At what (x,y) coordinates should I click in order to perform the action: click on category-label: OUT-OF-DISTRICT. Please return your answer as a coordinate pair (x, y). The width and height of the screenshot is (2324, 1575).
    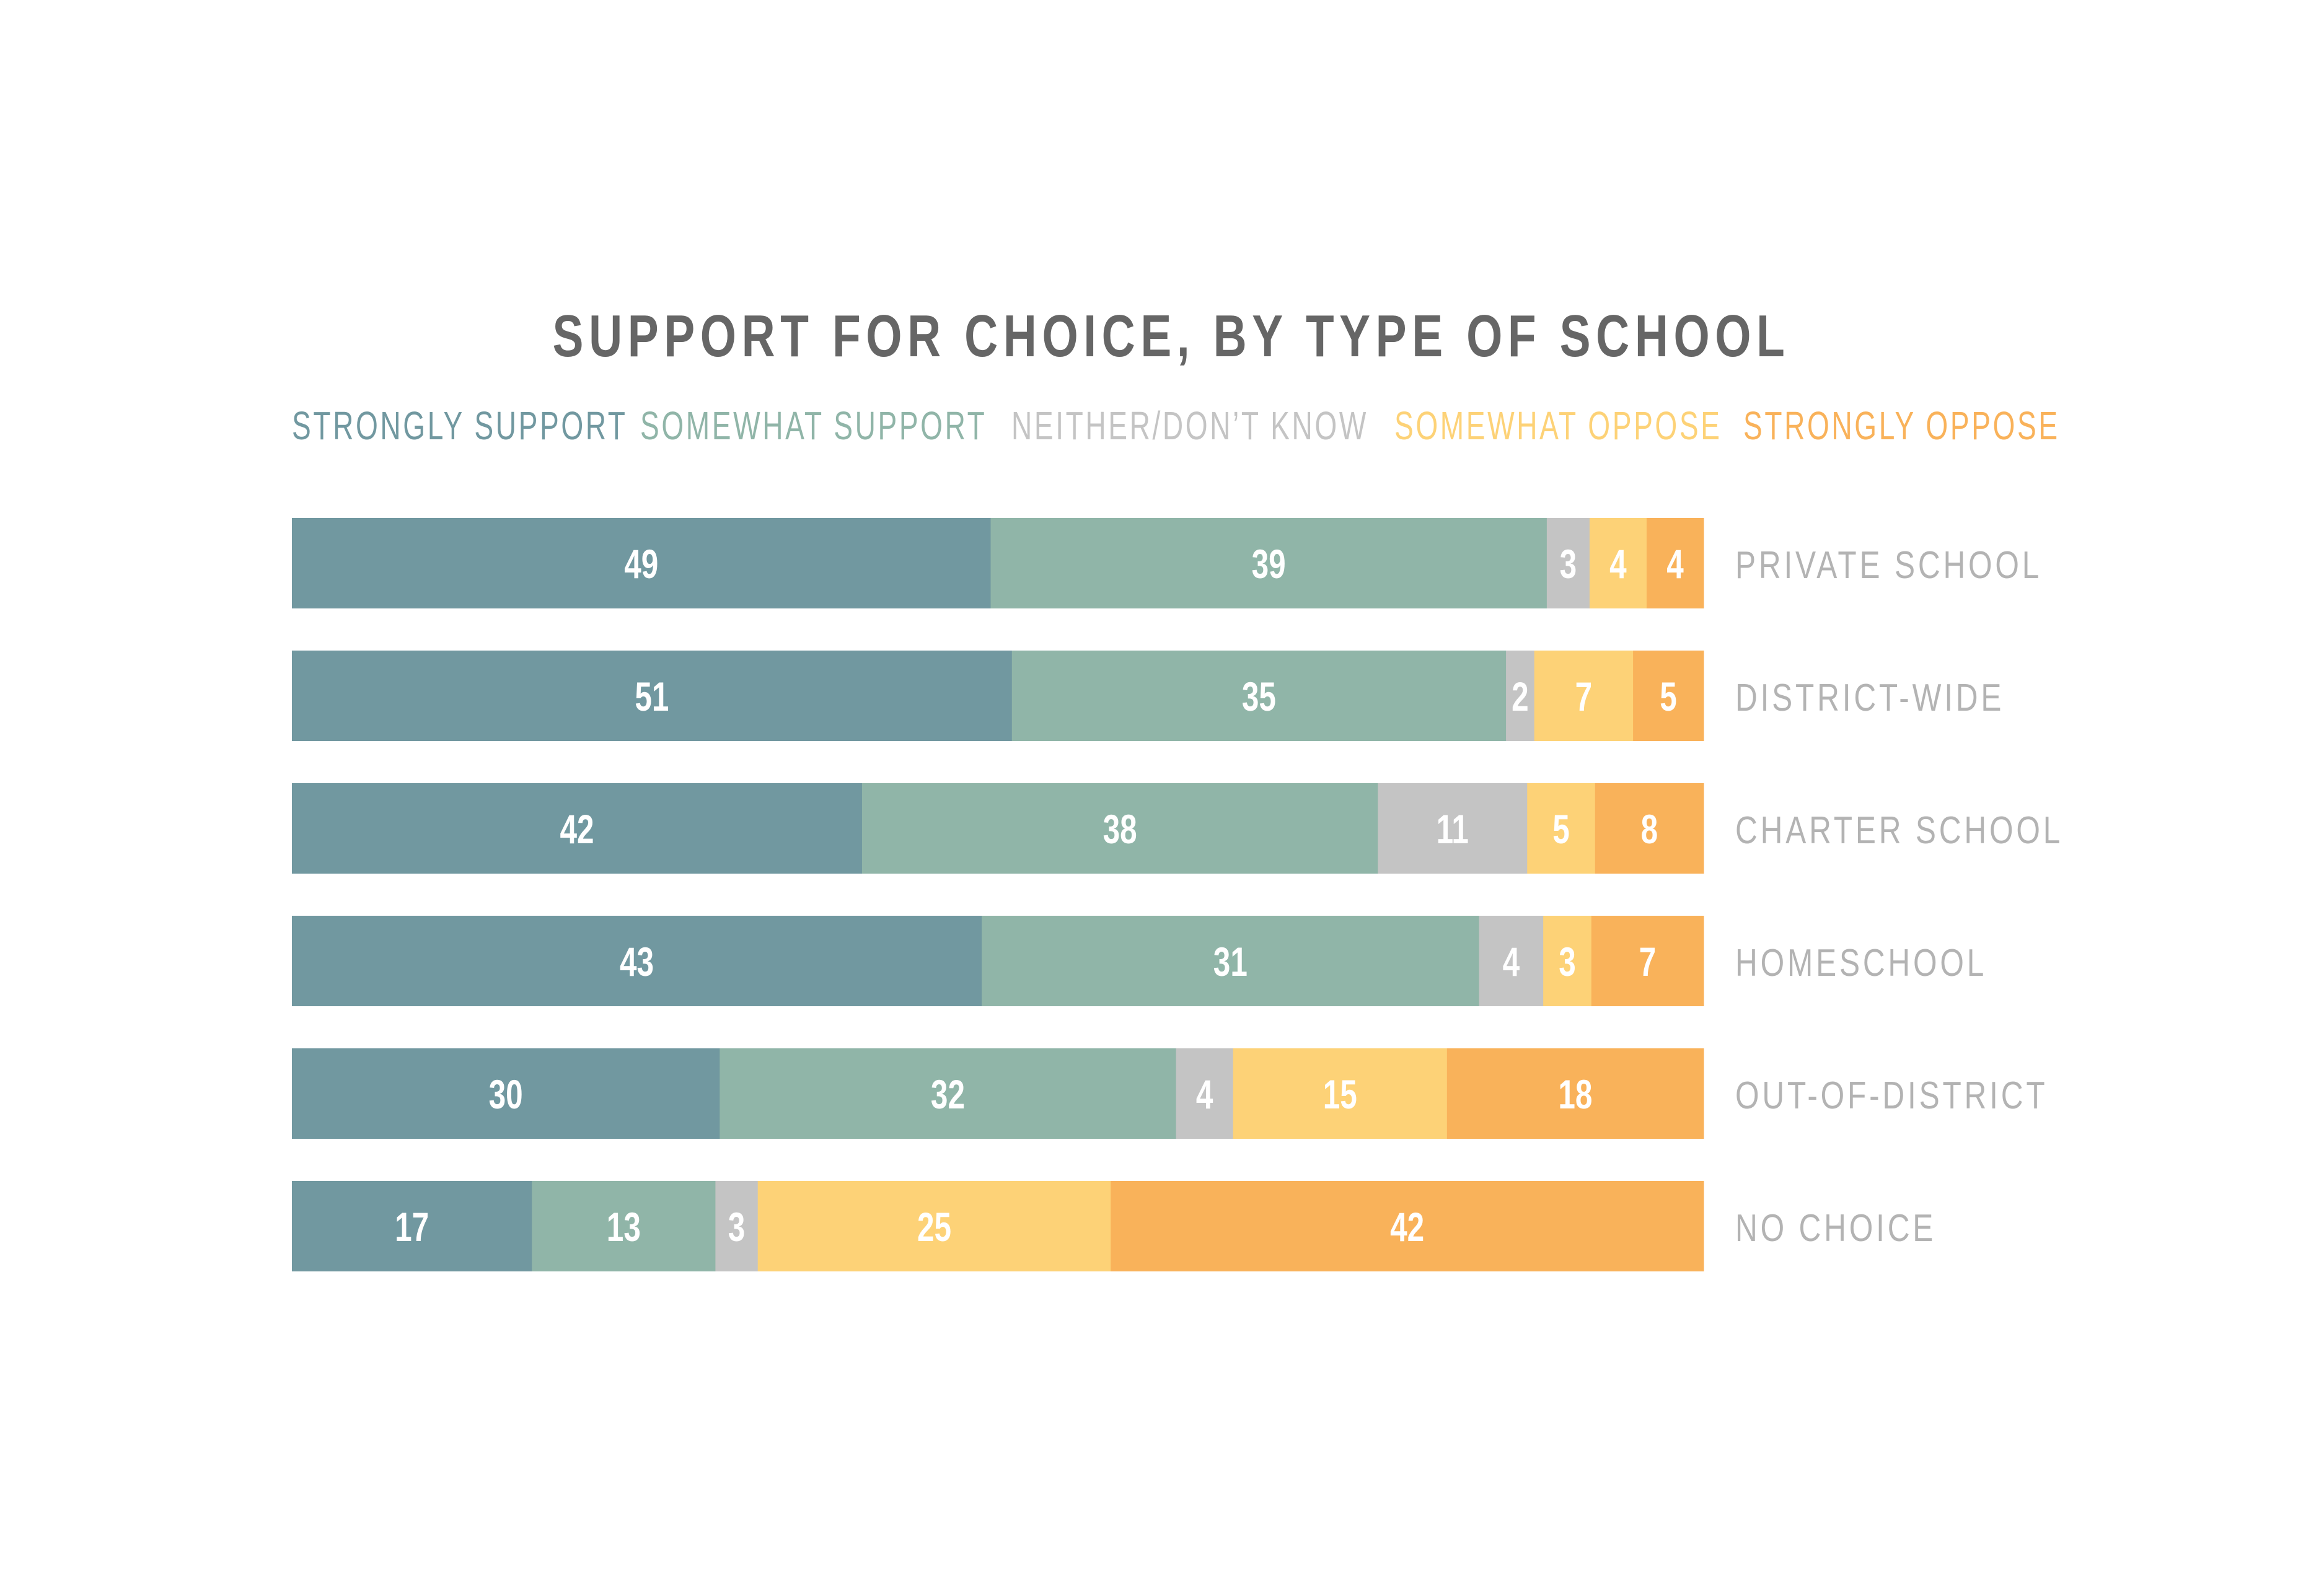
    Looking at the image, I should click on (1892, 1095).